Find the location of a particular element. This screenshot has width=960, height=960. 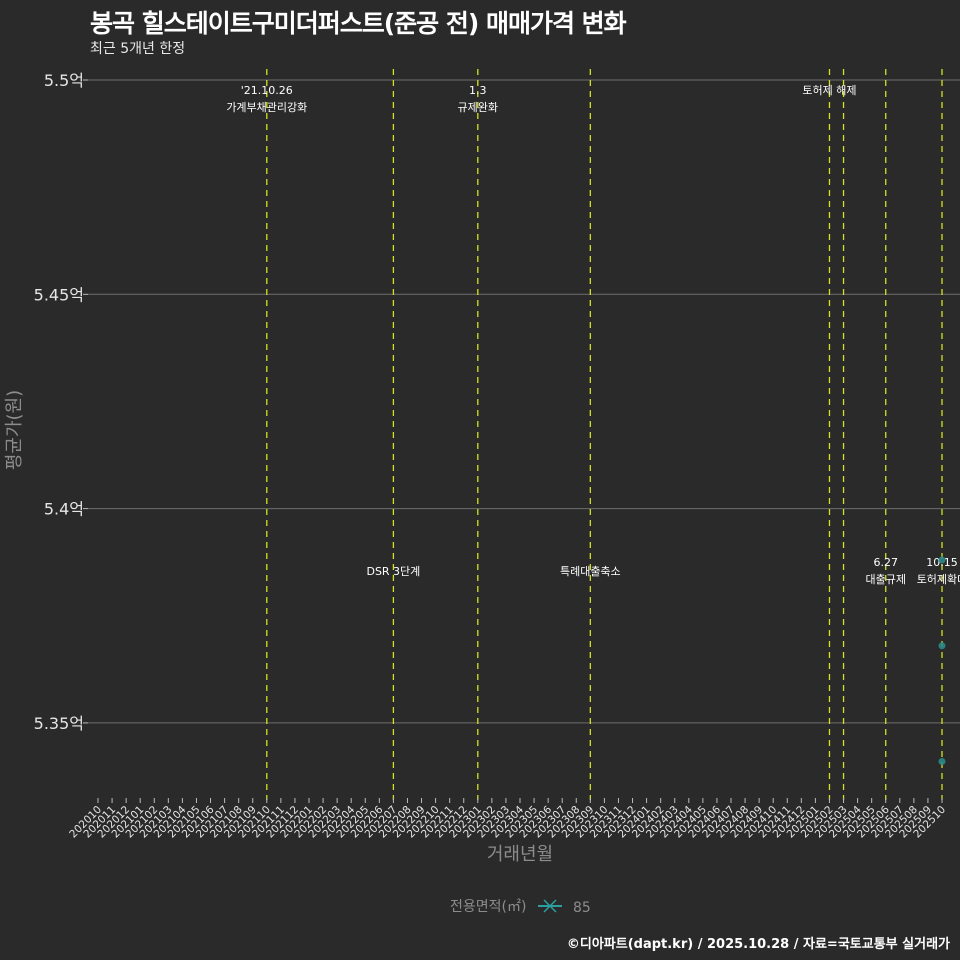

event-annotation: 특례대출축소 is located at coordinates (590, 571).